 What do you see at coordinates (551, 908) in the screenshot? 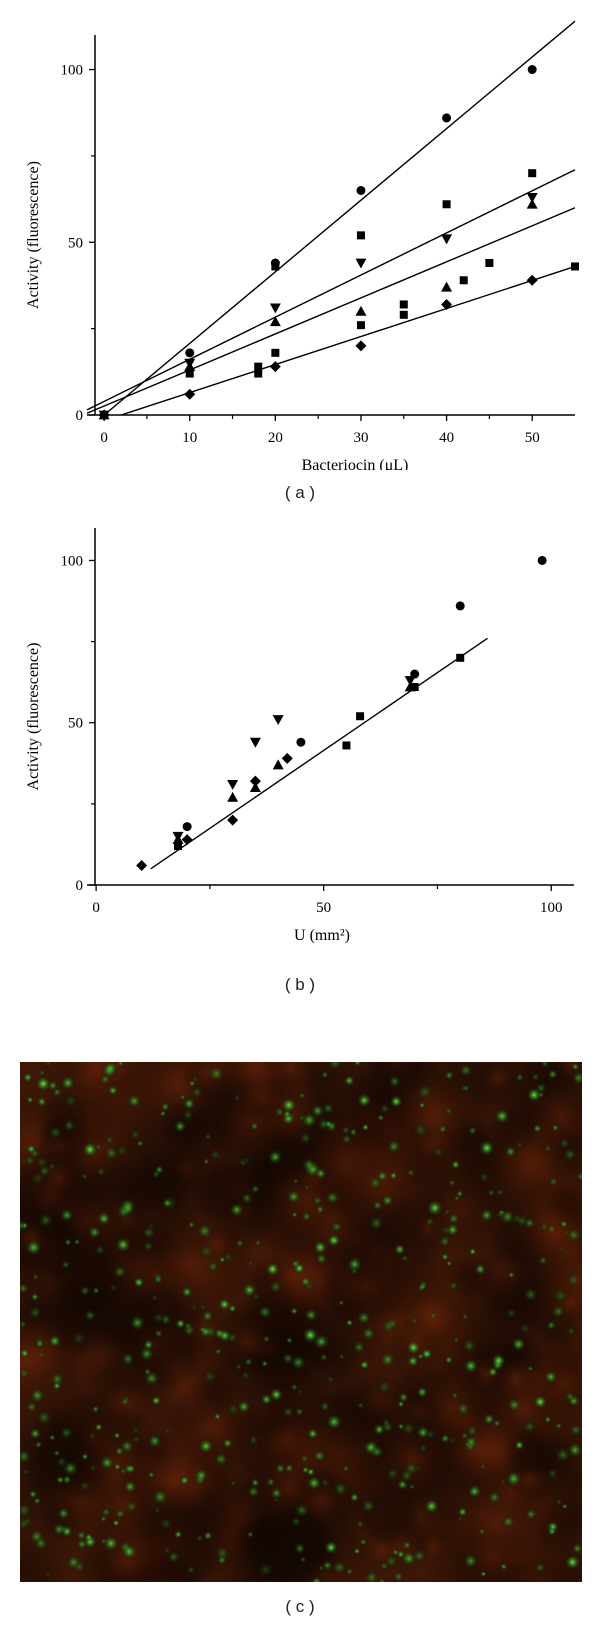
I see `x-tick-label: 100` at bounding box center [551, 908].